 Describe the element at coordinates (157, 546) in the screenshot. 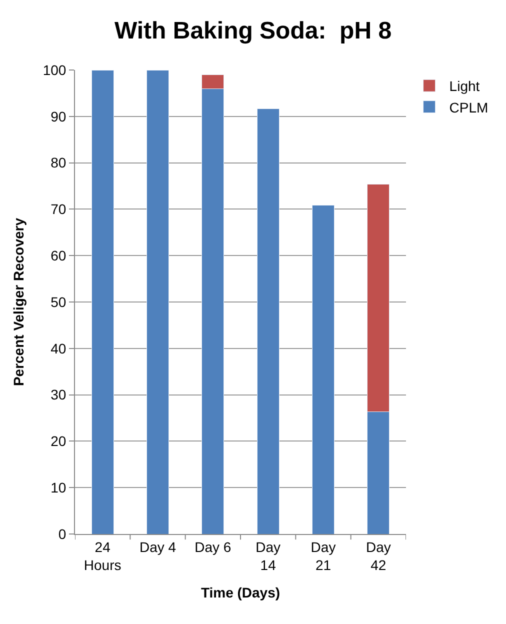

I see `x-tick-label: Day 4` at that location.